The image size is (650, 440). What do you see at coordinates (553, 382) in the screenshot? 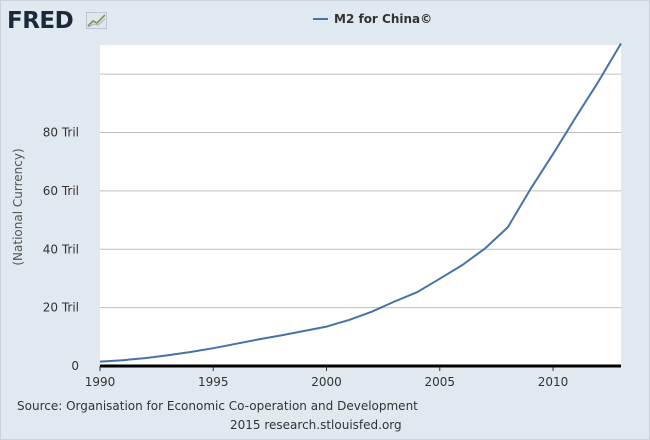
I see `x-tick-label: 2010` at bounding box center [553, 382].